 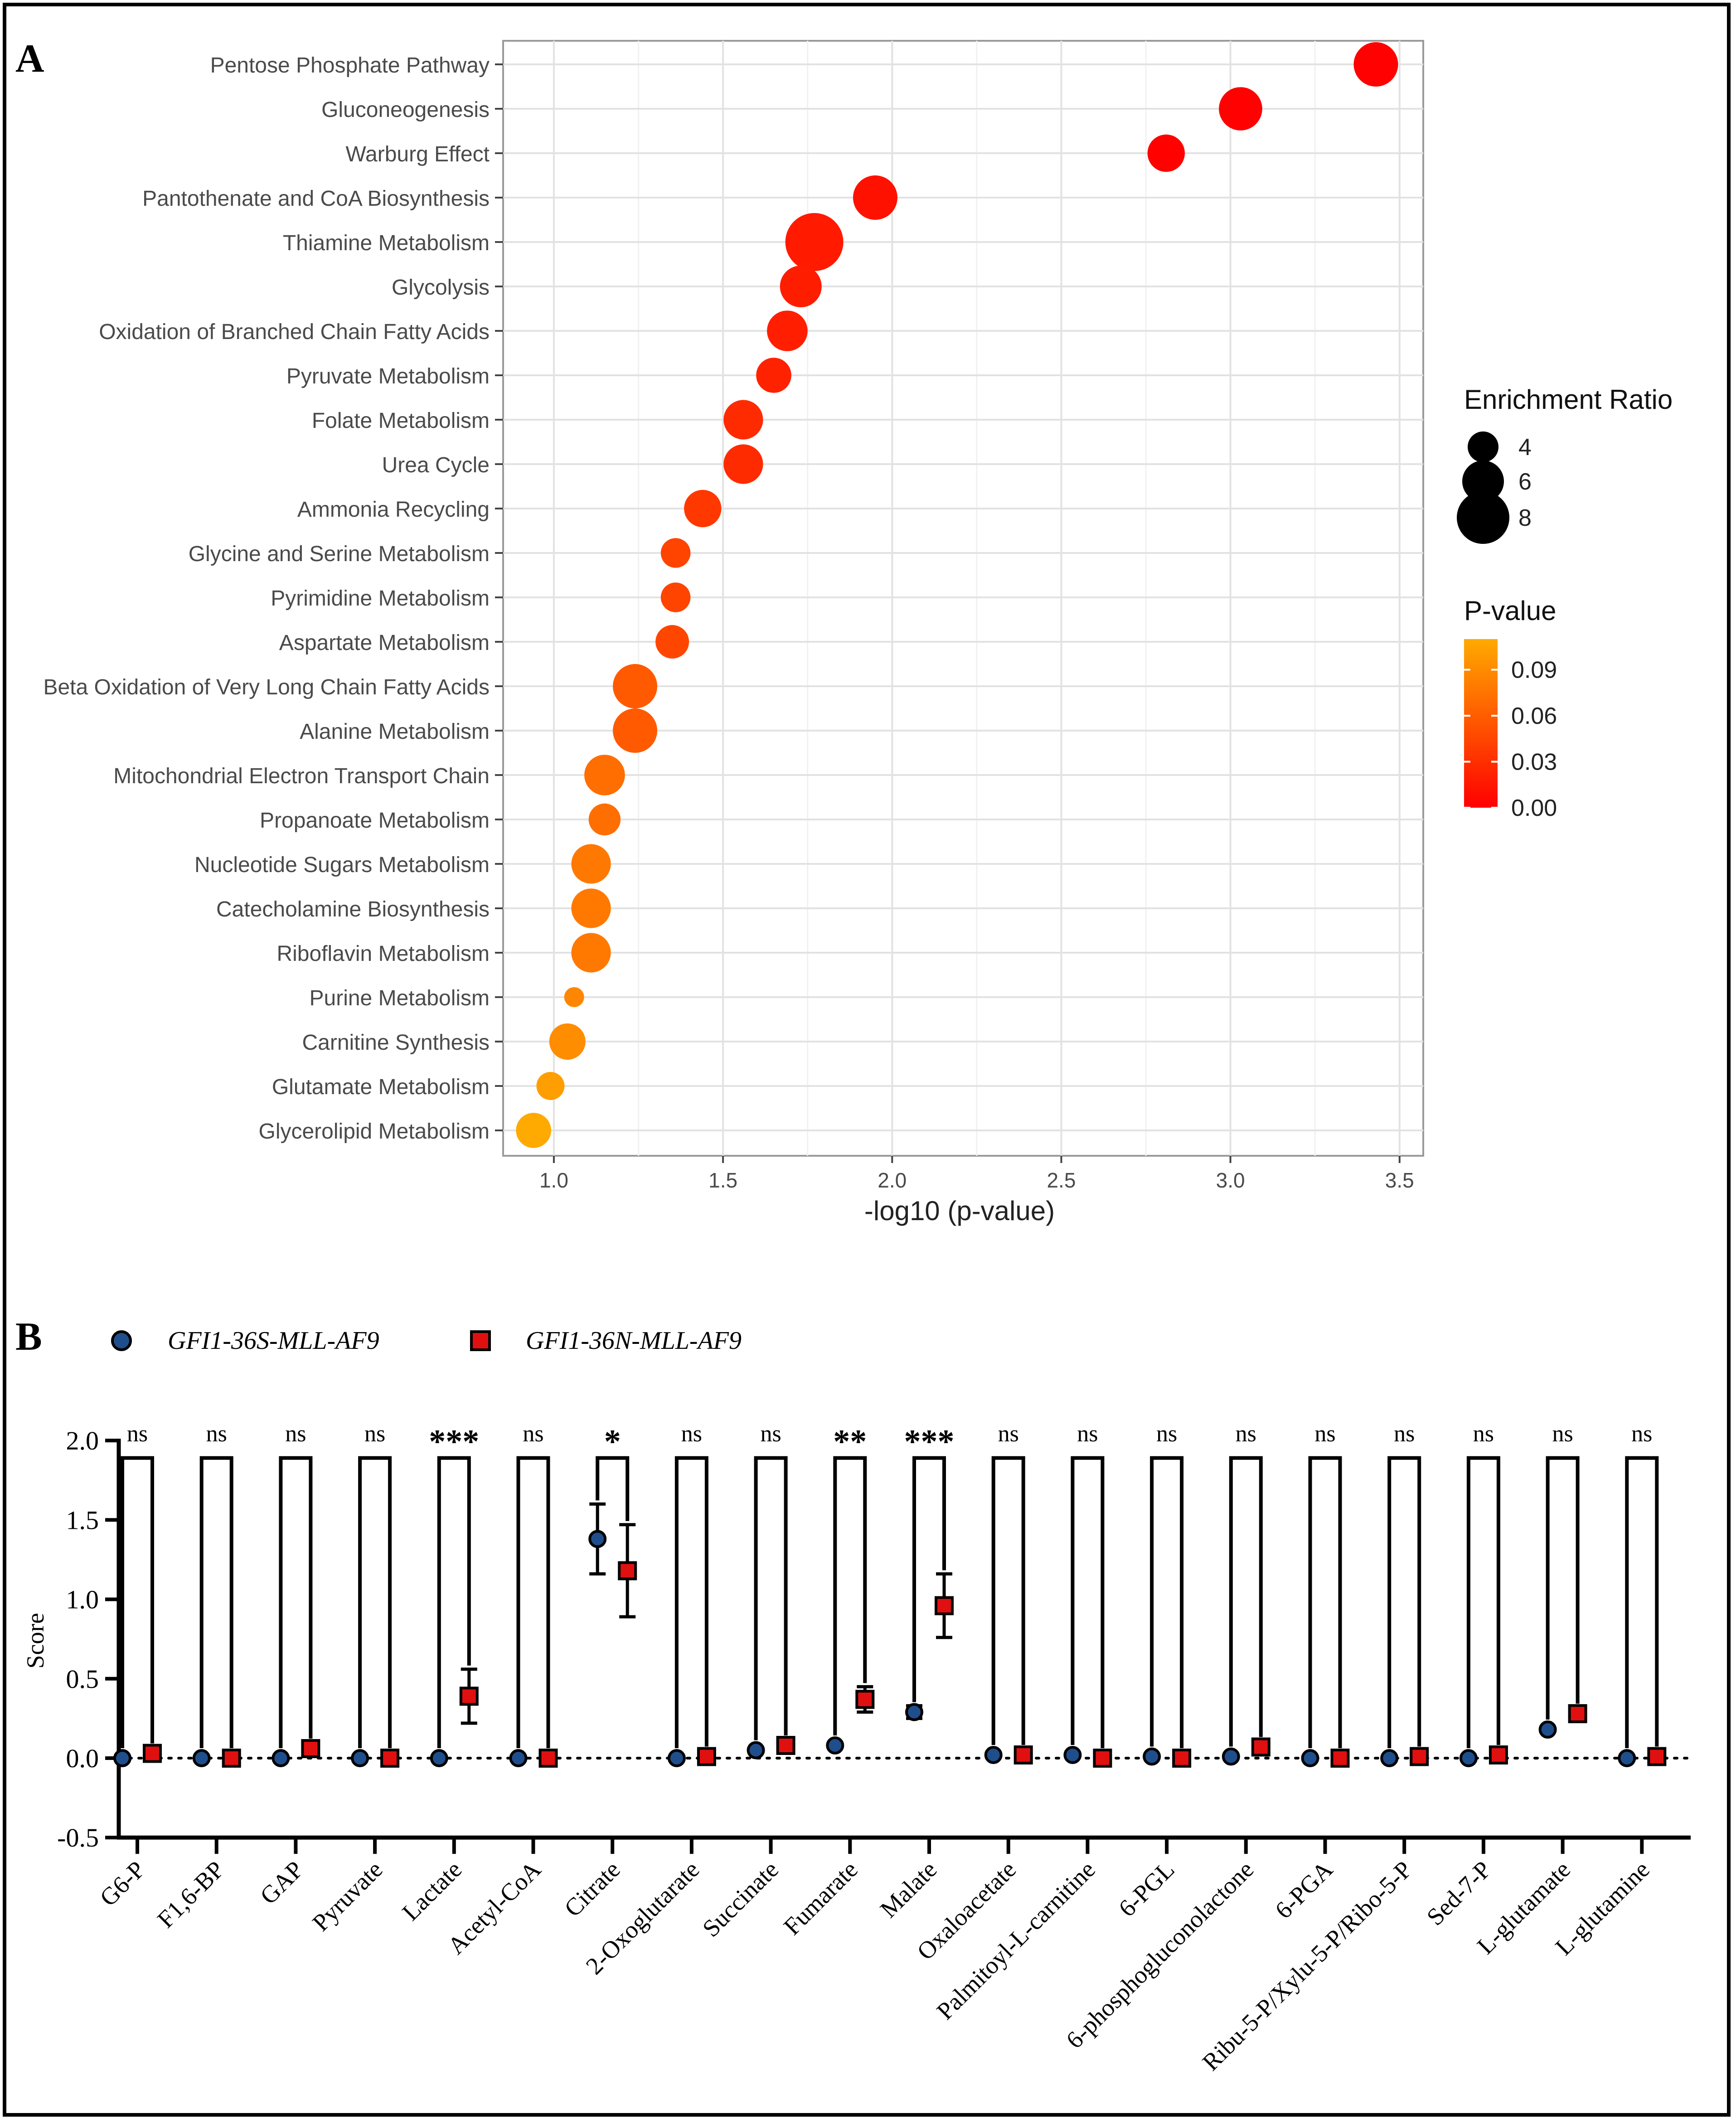 I want to click on x-axis-title: -log10 (p-value), so click(x=959, y=1211).